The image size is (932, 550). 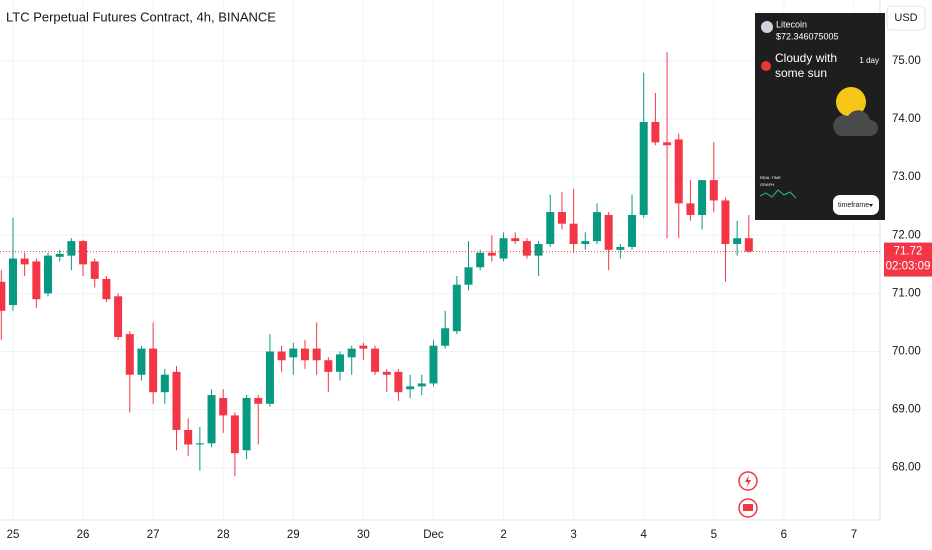 I want to click on dropdown-arrow, so click(x=871, y=205).